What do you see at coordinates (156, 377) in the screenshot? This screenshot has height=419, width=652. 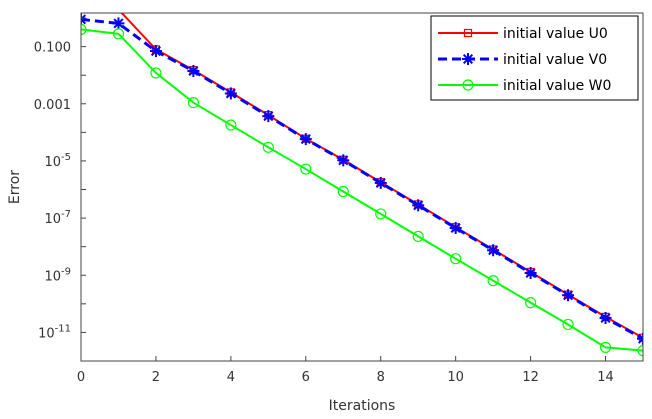 I see `x-tick-label: 2` at bounding box center [156, 377].